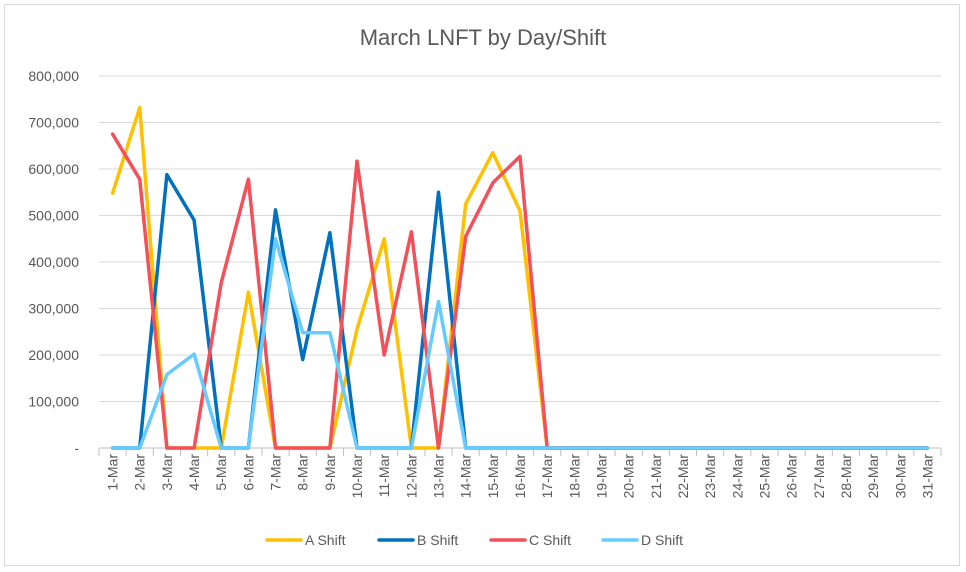 This screenshot has height=572, width=966. Describe the element at coordinates (474, 540) in the screenshot. I see `legend: A Shift B Shift C Shift D Shift` at that location.